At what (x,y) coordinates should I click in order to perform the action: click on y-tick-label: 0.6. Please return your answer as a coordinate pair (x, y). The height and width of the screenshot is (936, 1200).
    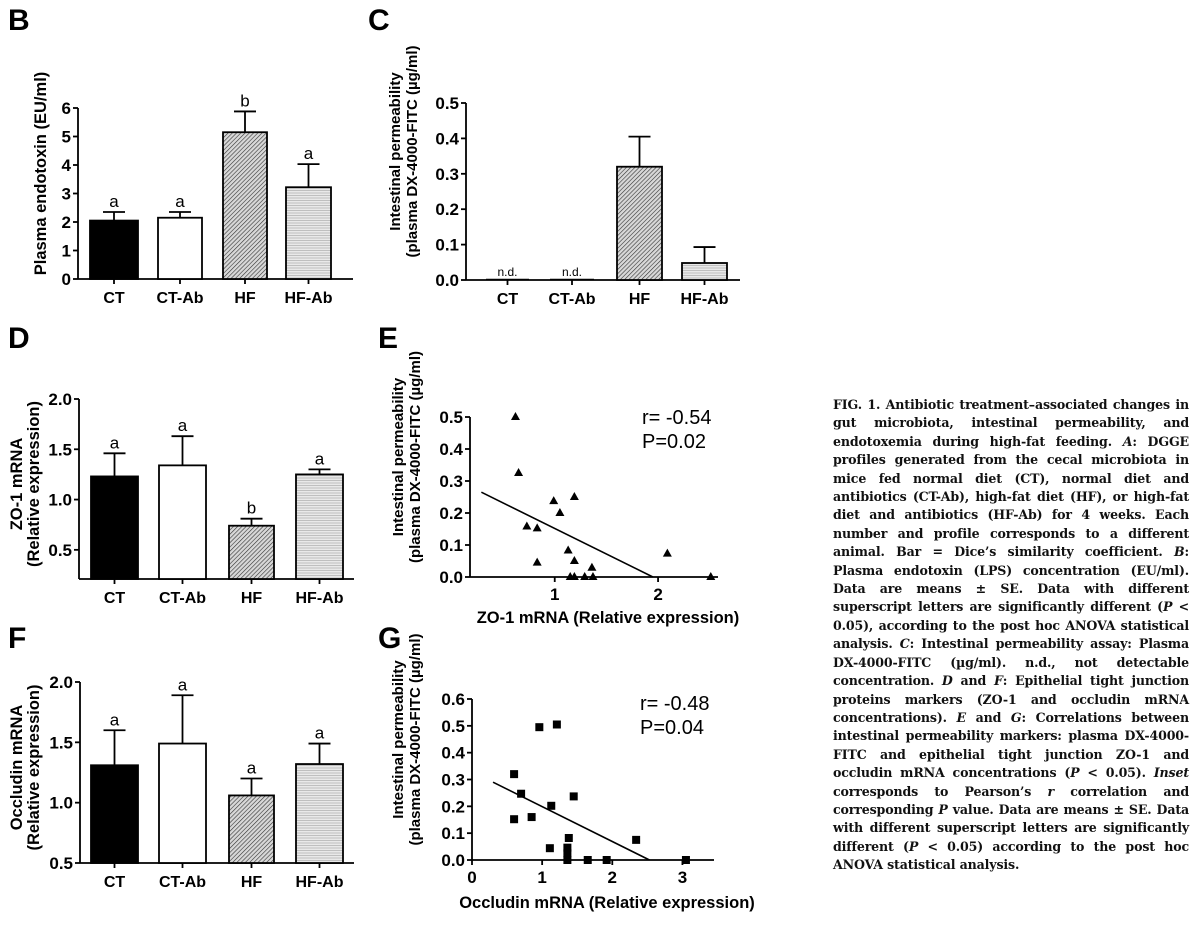
    Looking at the image, I should click on (453, 699).